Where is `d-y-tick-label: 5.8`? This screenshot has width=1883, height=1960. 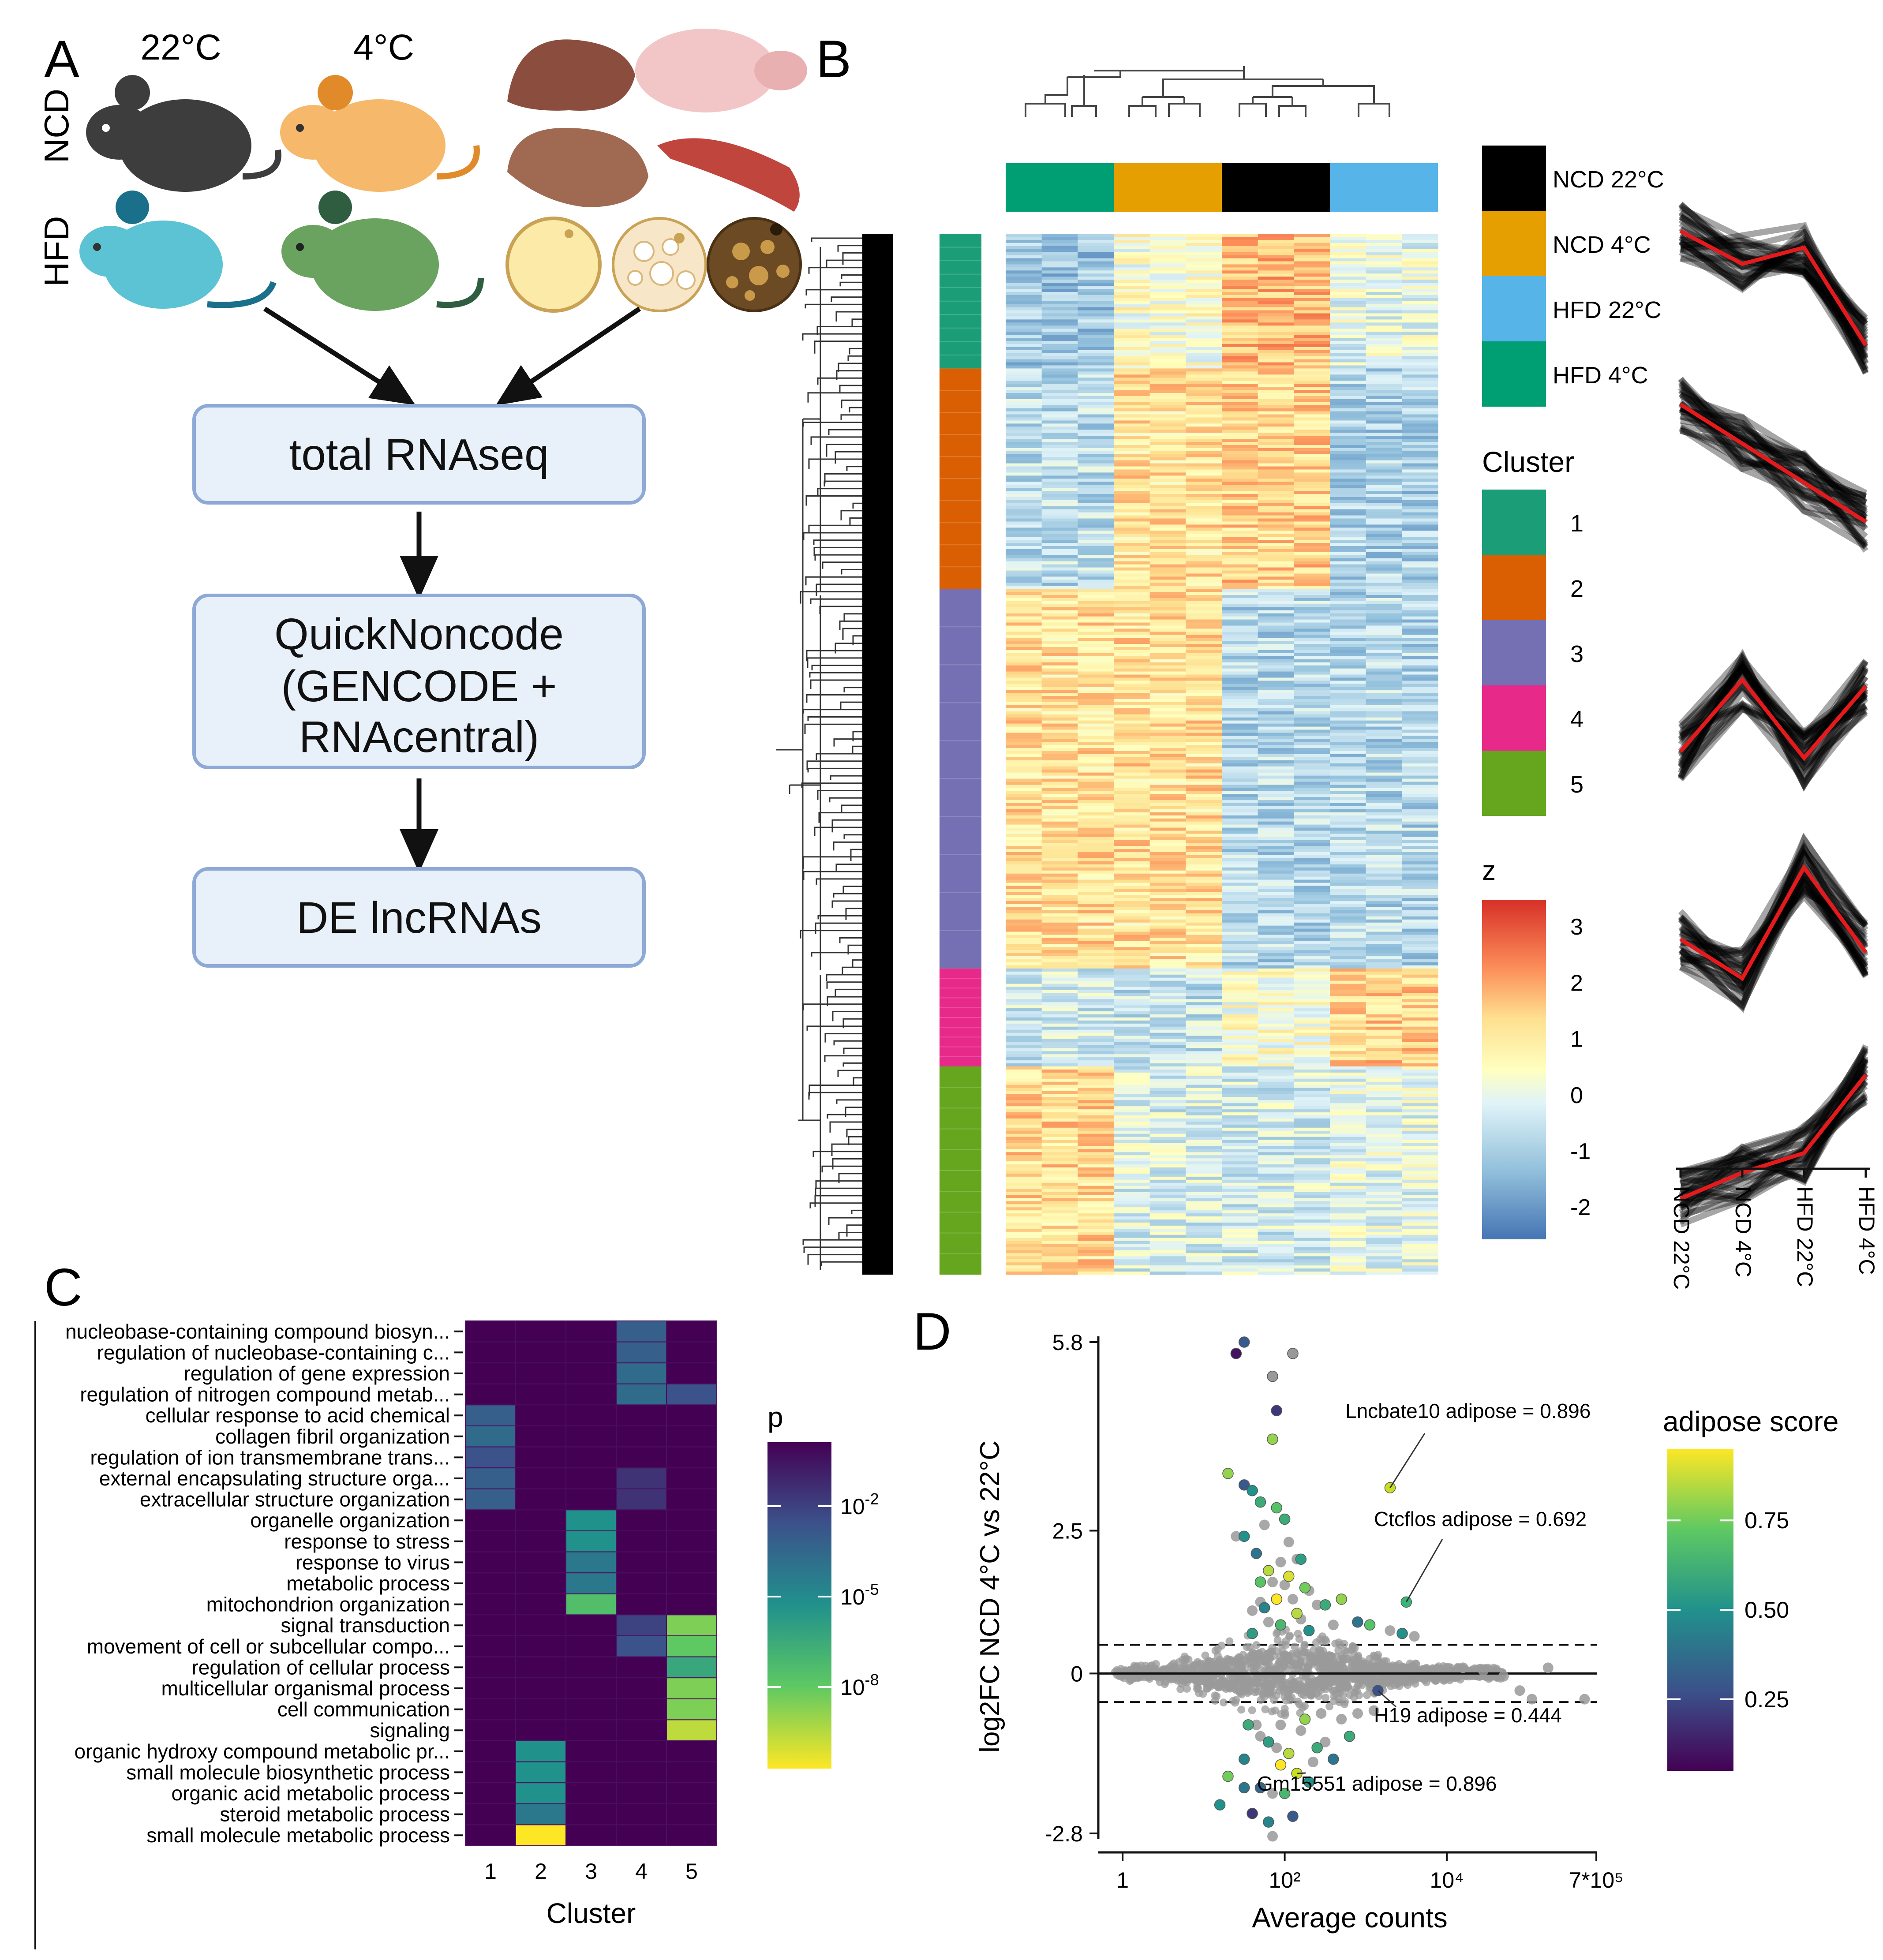 d-y-tick-label: 5.8 is located at coordinates (1067, 1342).